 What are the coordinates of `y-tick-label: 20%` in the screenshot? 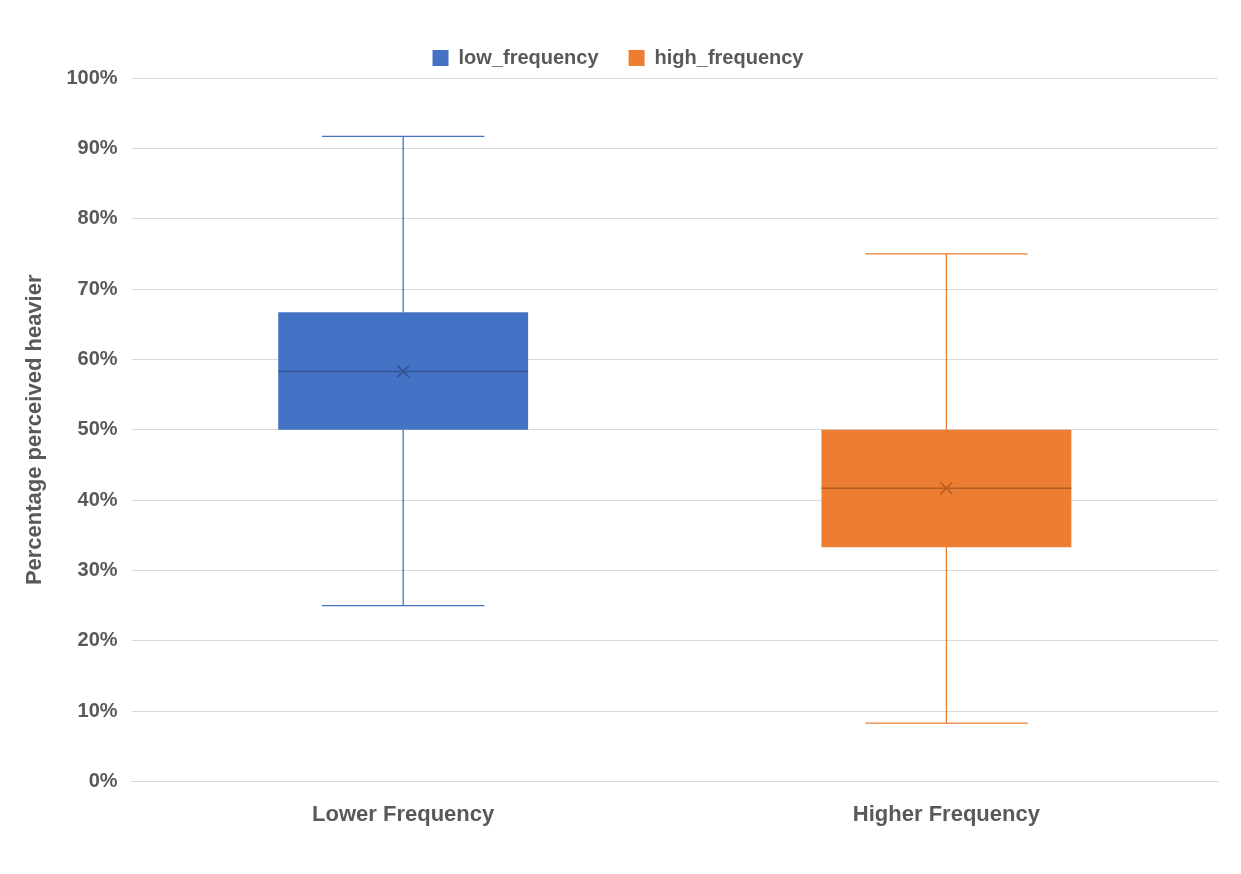 It's located at (97, 639).